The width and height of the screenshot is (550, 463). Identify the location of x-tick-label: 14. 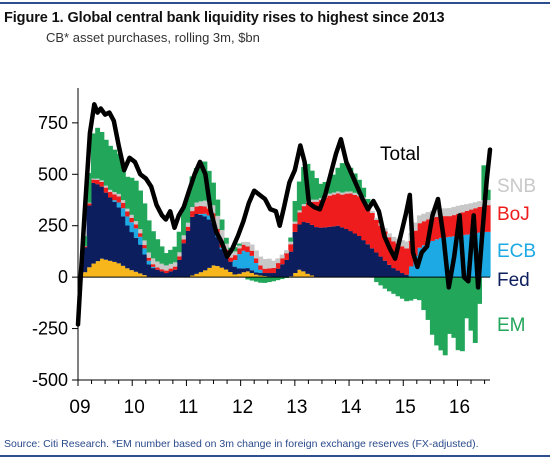
(351, 407).